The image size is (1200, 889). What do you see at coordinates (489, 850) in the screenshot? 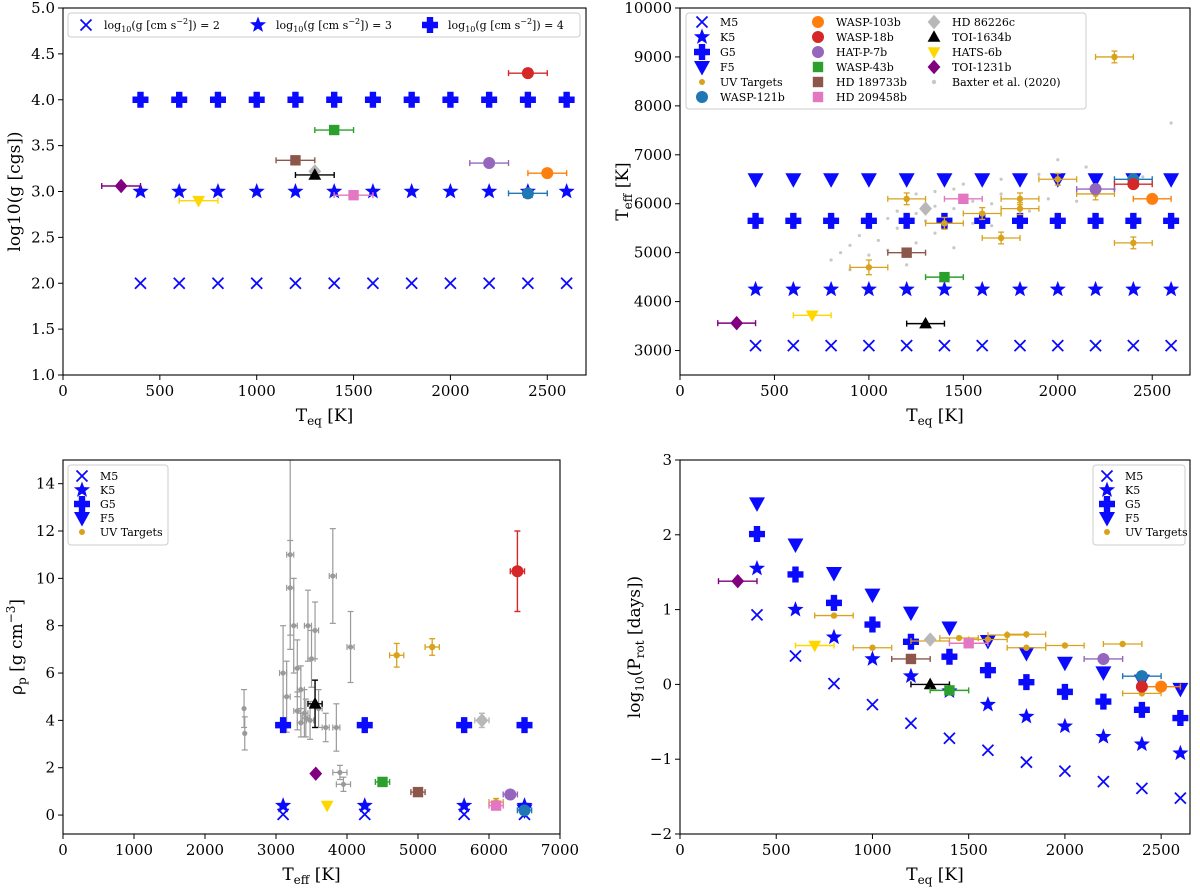
I see `x-tick-label: 6000` at bounding box center [489, 850].